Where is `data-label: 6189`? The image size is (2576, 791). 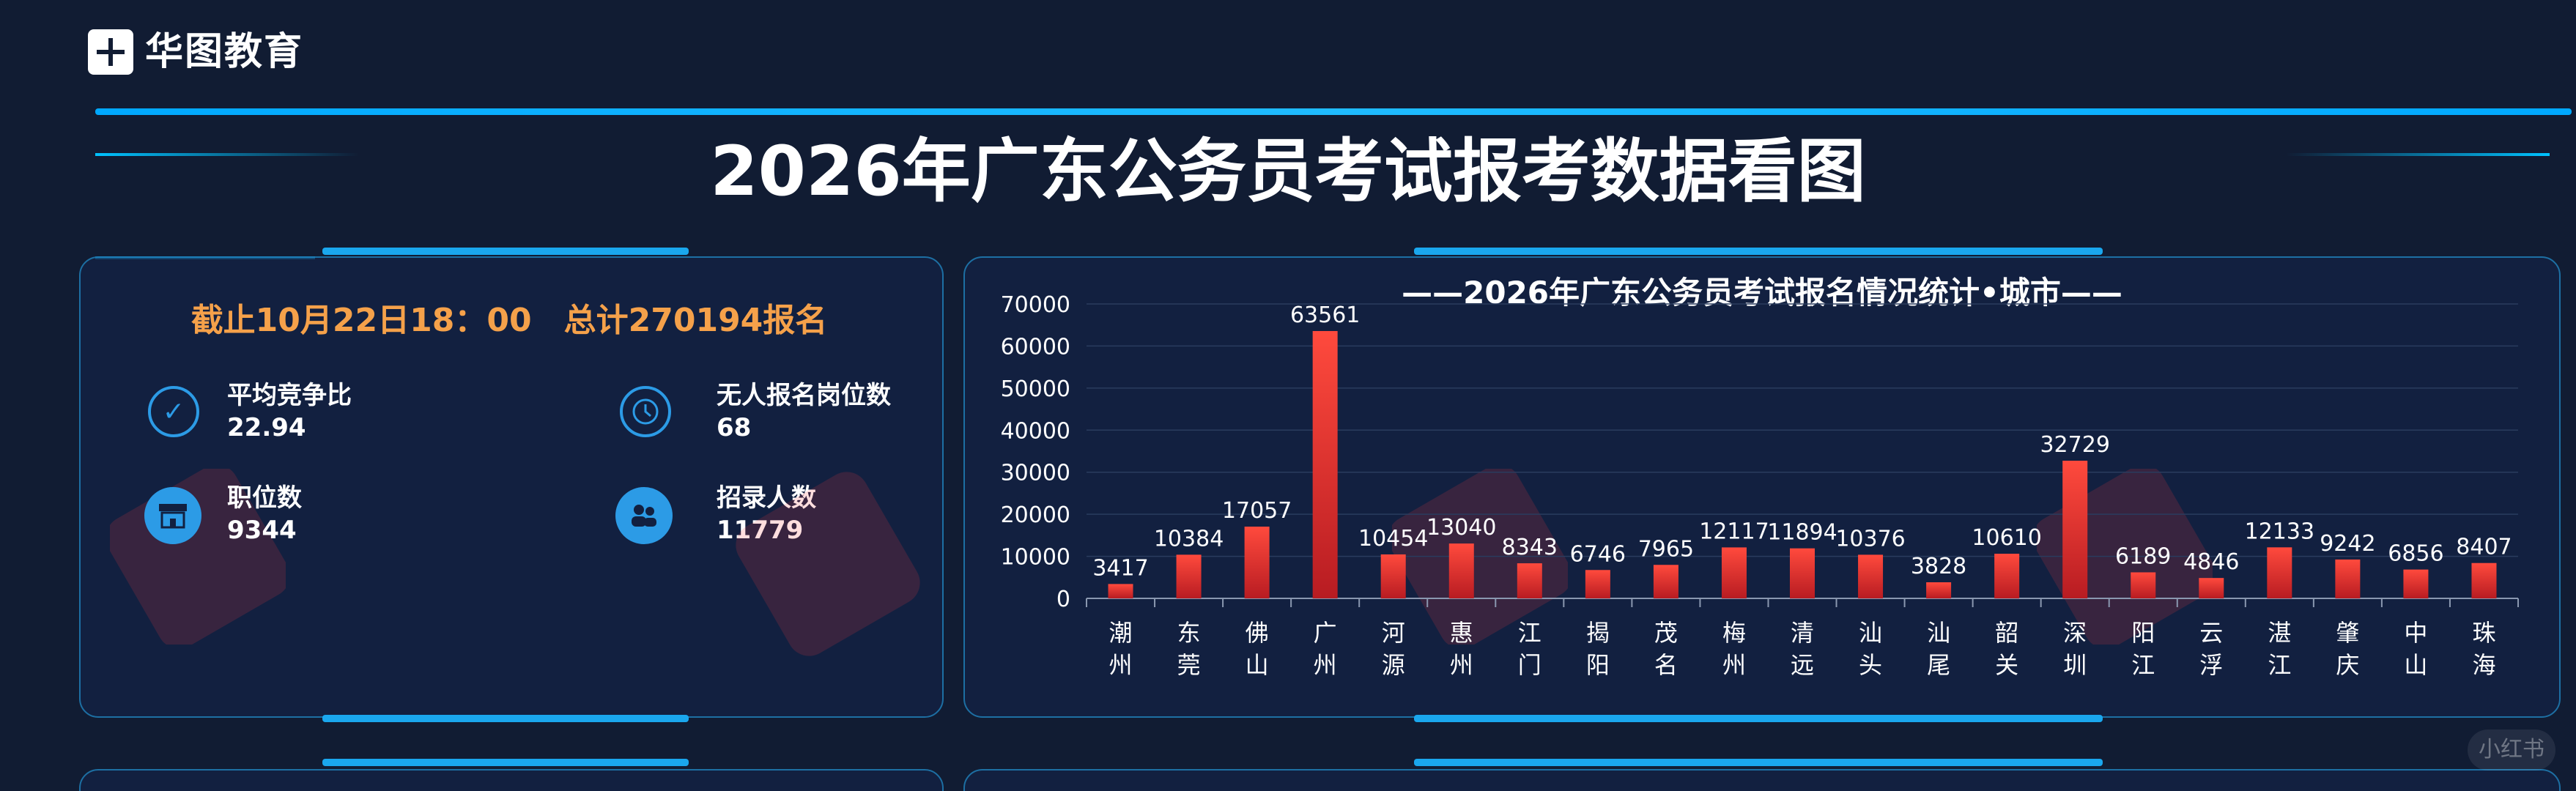 data-label: 6189 is located at coordinates (2143, 556).